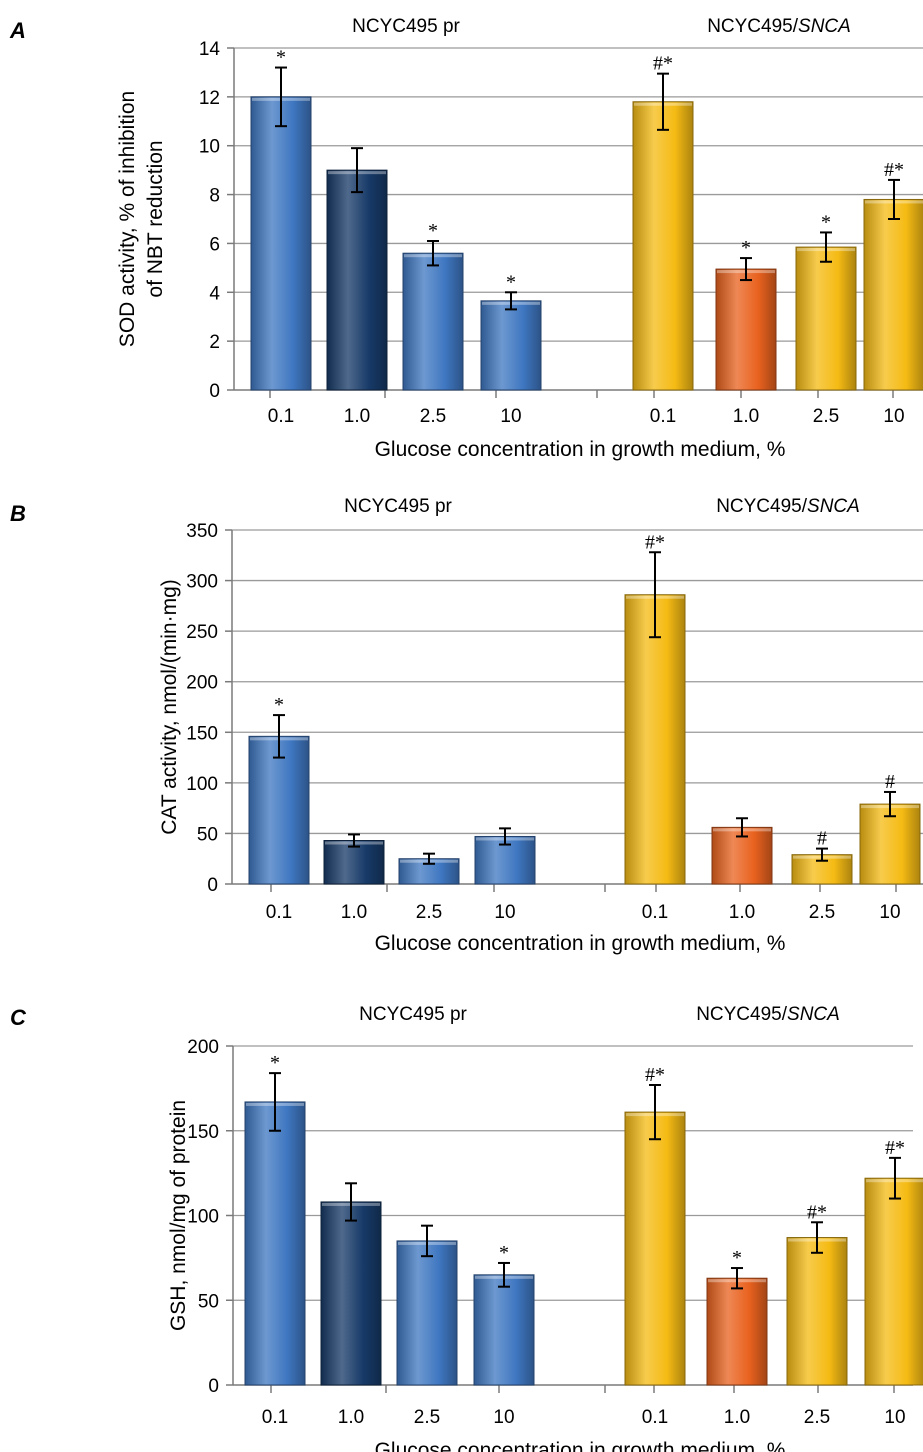 This screenshot has width=923, height=1452. Describe the element at coordinates (202, 632) in the screenshot. I see `y-tick-label: 250` at that location.